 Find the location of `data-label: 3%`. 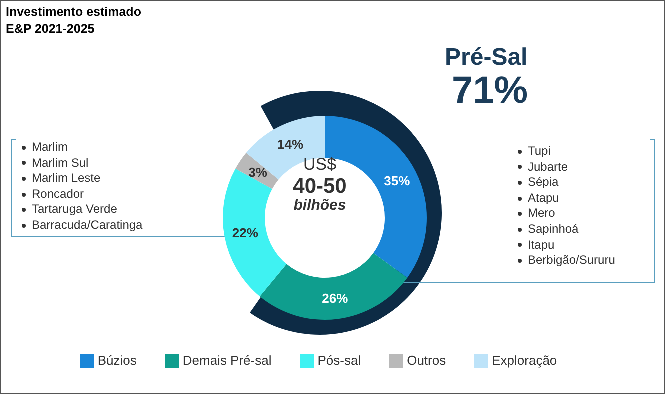

data-label: 3% is located at coordinates (258, 172).